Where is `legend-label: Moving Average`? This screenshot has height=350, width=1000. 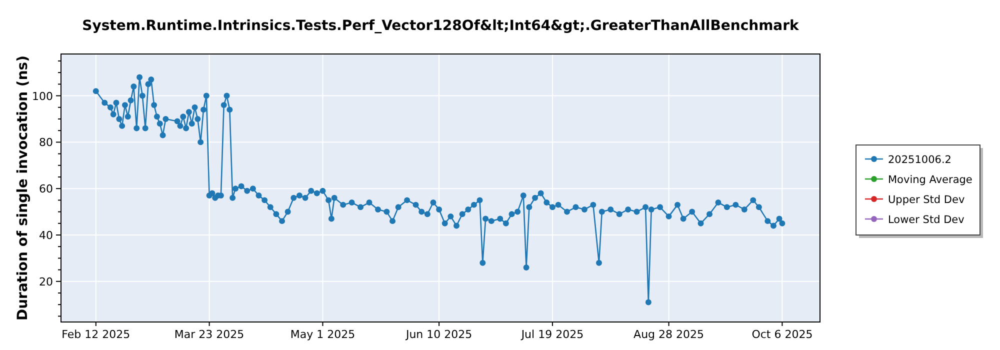
legend-label: Moving Average is located at coordinates (930, 180).